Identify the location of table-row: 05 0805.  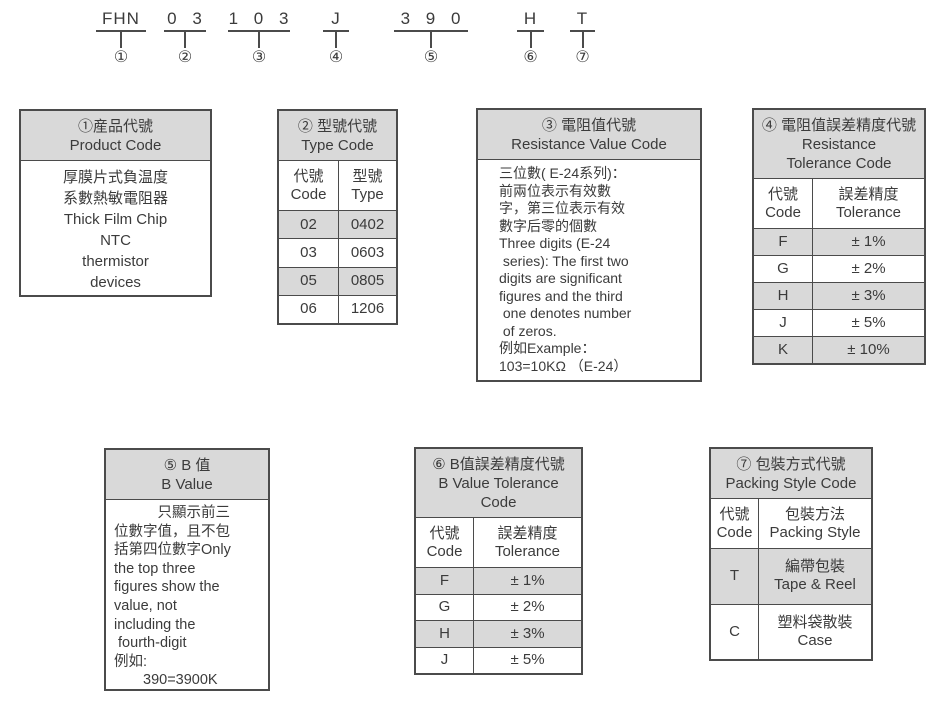
(337, 280).